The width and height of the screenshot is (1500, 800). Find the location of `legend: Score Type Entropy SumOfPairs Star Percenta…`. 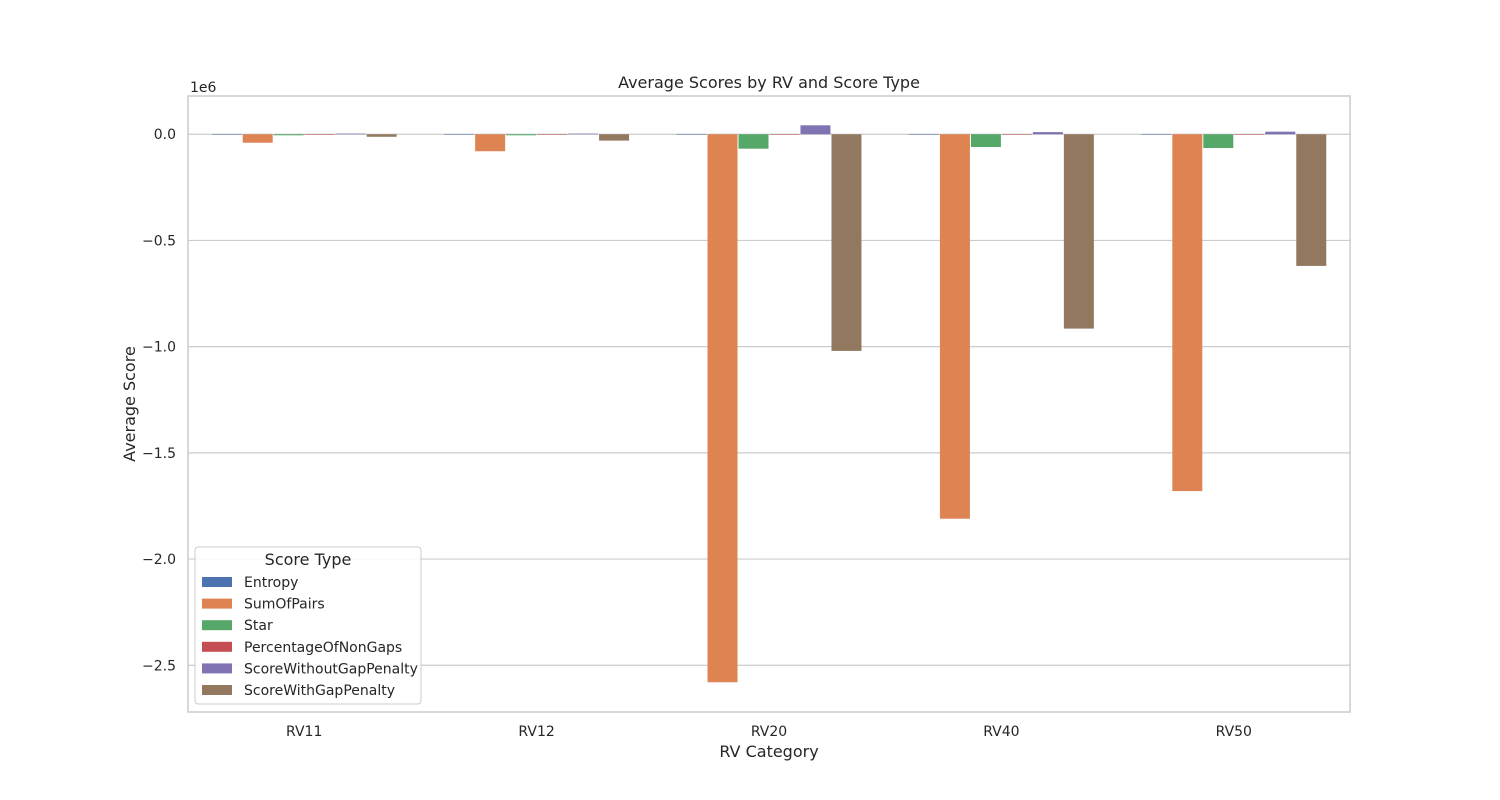

legend: Score Type Entropy SumOfPairs Star Percenta… is located at coordinates (308, 625).